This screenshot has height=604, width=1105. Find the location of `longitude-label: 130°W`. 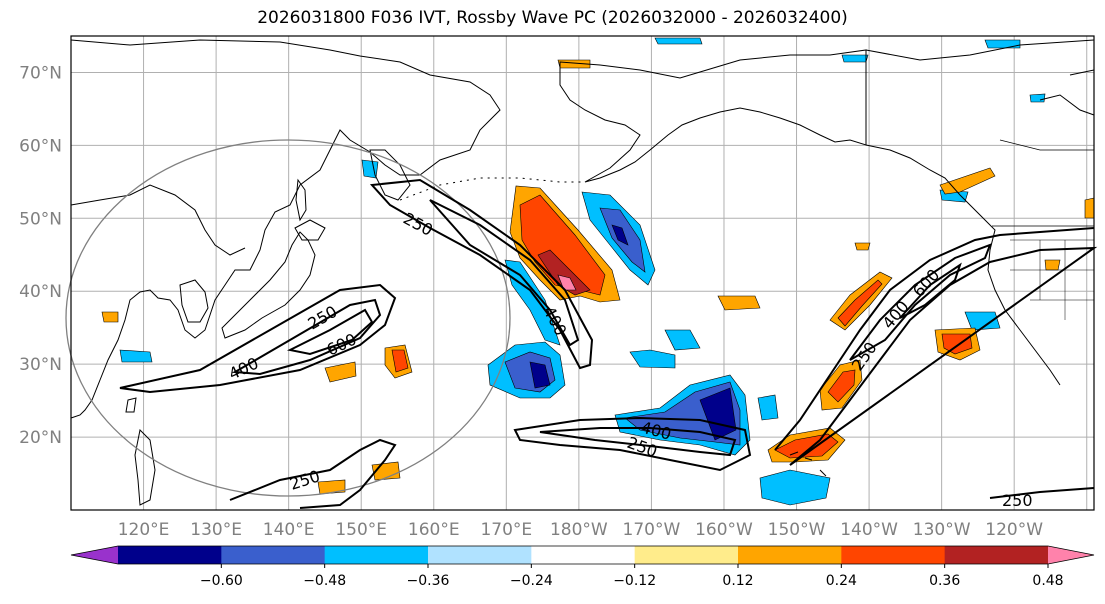

longitude-label: 130°W is located at coordinates (942, 530).